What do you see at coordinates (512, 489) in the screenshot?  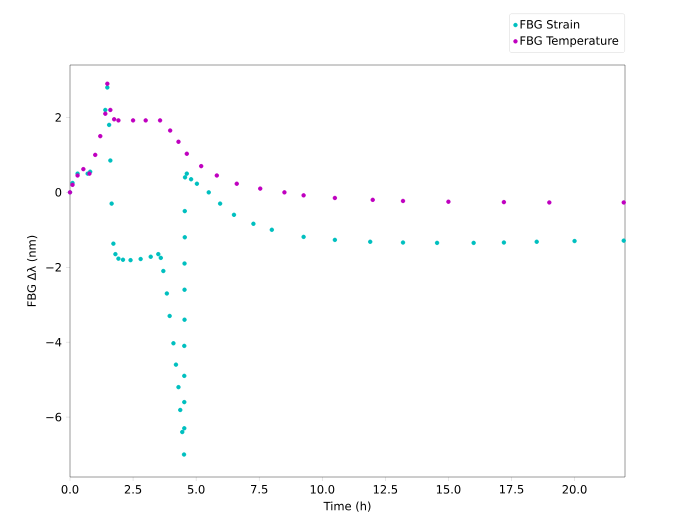 I see `x-tick-label: 17.5` at bounding box center [512, 489].